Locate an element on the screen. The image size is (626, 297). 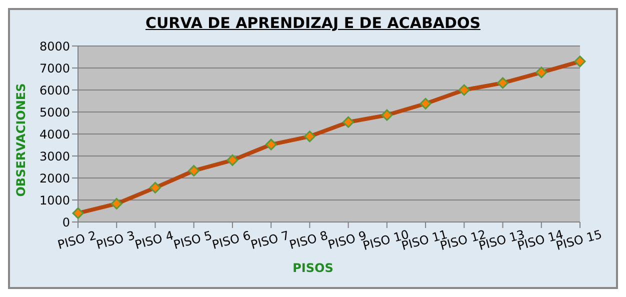
y-tick-label: 0 is located at coordinates (66, 222).